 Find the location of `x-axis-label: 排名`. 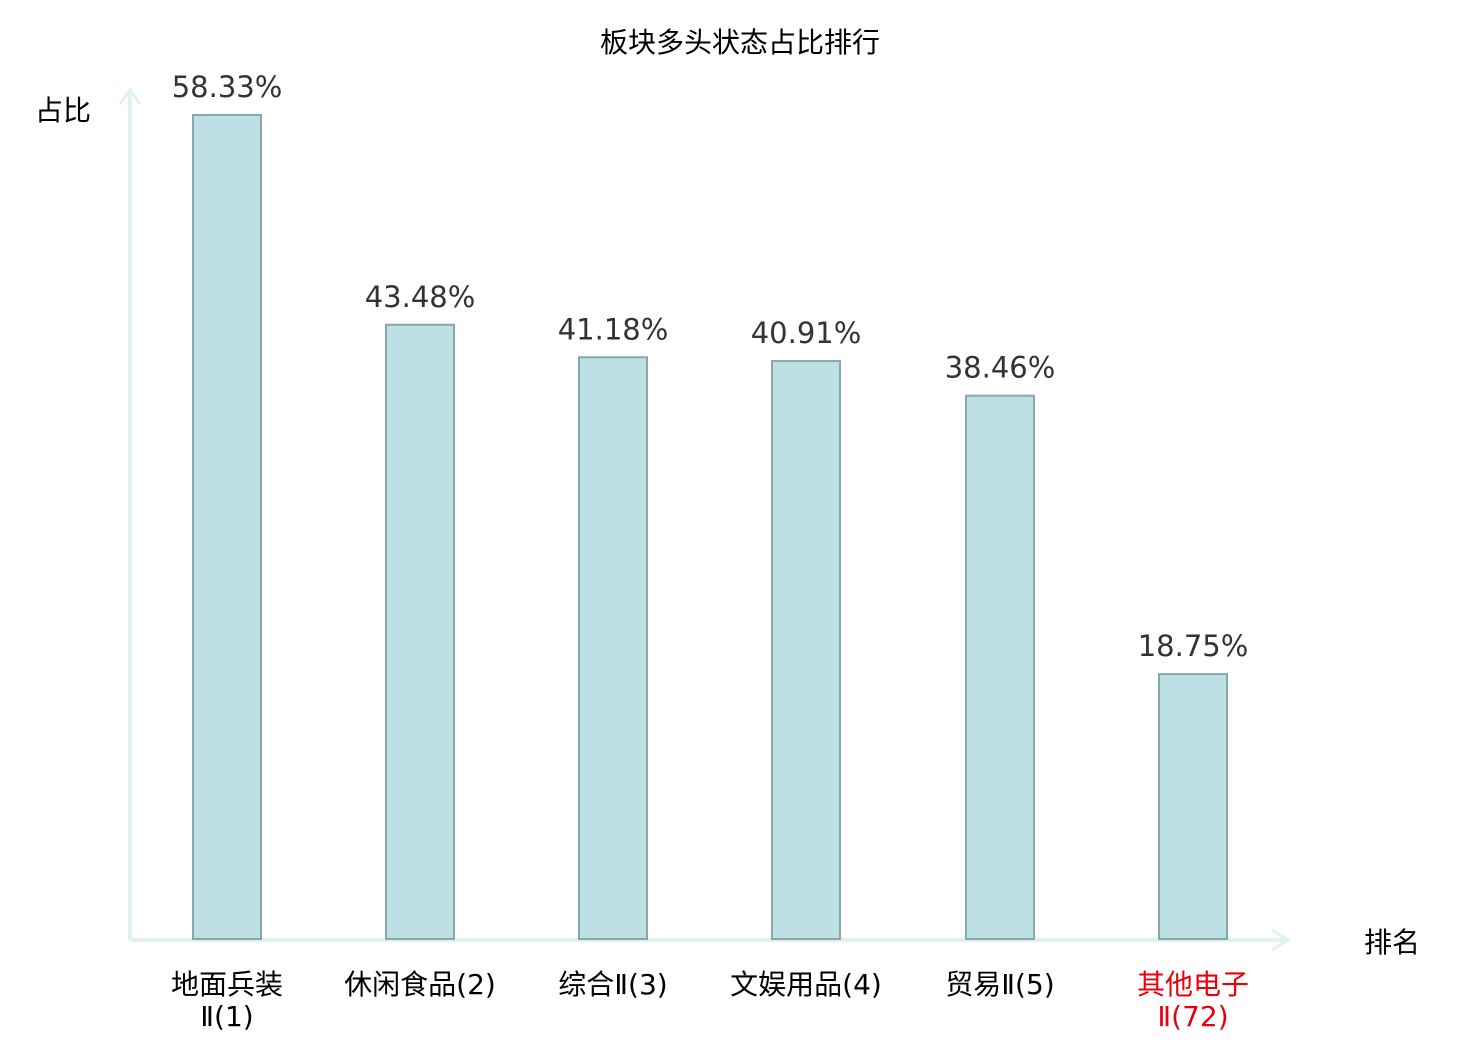

x-axis-label: 排名 is located at coordinates (1392, 942).